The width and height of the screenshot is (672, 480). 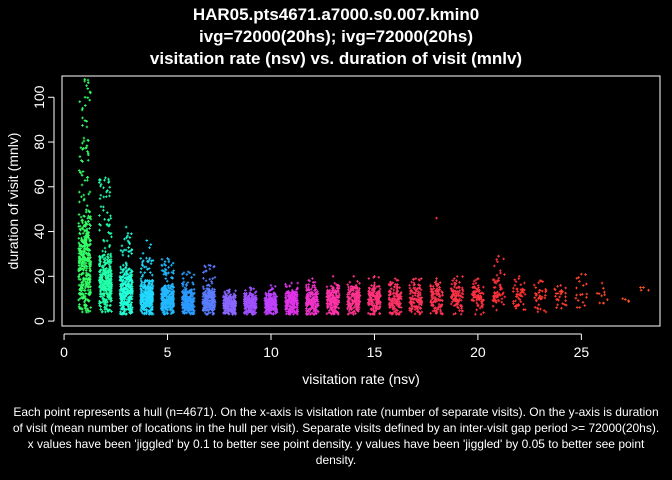 I want to click on x-tick-label: 15, so click(x=375, y=352).